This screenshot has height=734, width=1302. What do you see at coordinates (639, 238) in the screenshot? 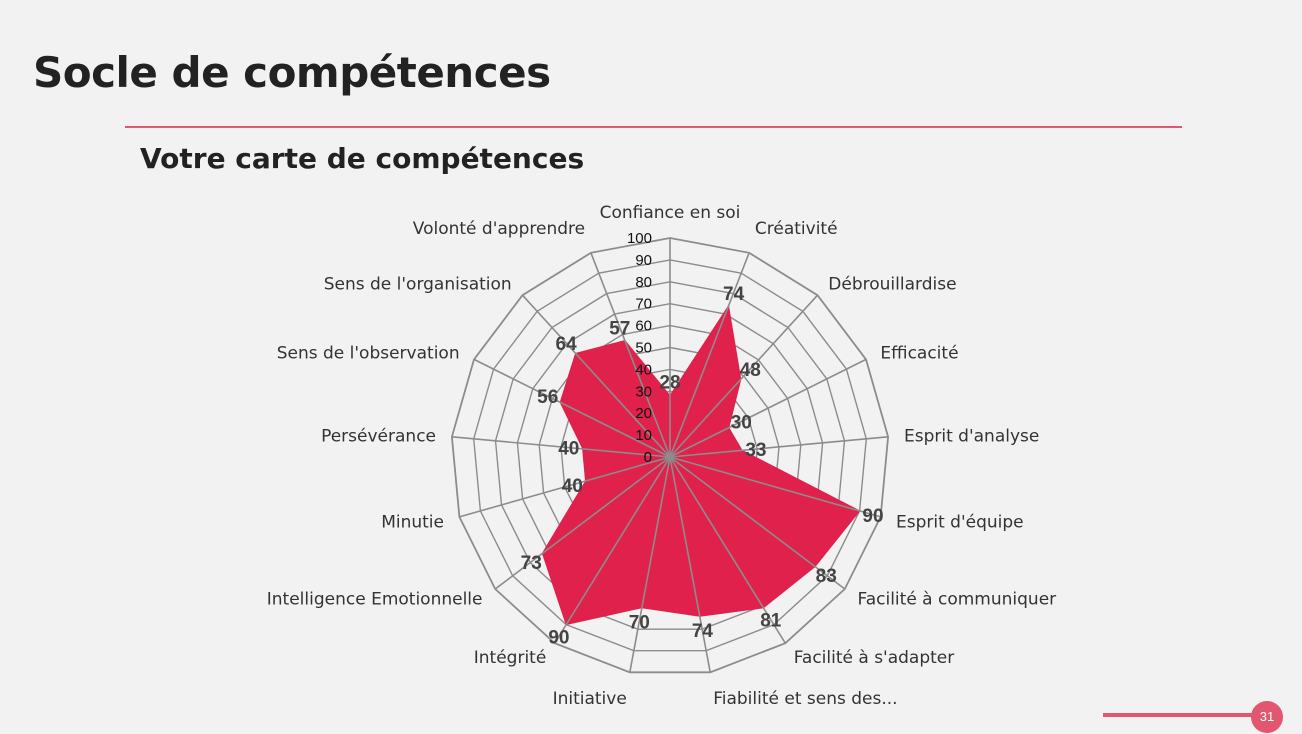
I see `tick-label: 100` at bounding box center [639, 238].